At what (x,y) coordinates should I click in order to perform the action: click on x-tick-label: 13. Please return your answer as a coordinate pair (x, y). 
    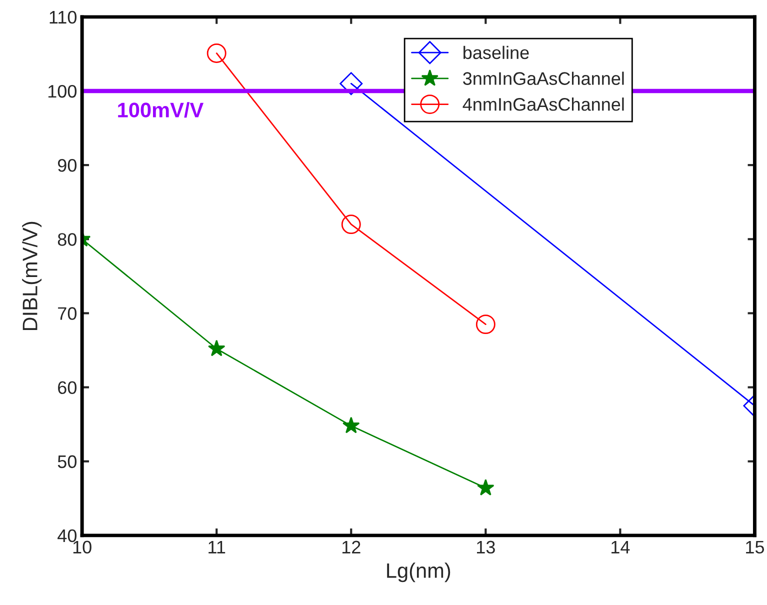
    Looking at the image, I should click on (486, 547).